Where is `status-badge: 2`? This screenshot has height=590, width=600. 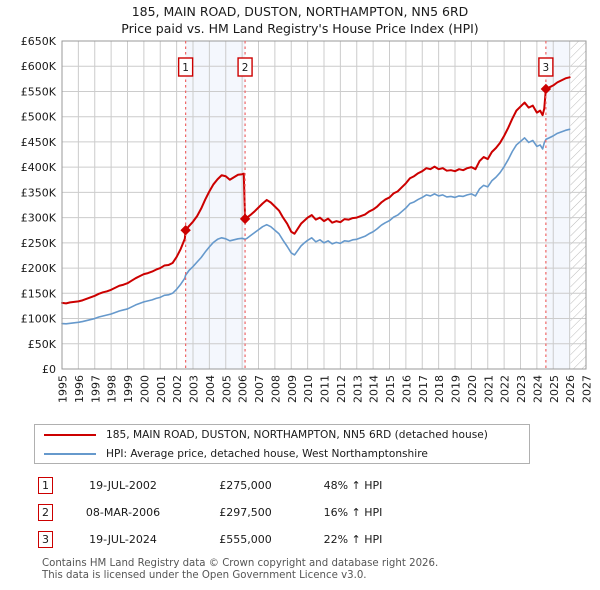 status-badge: 2 is located at coordinates (45, 512).